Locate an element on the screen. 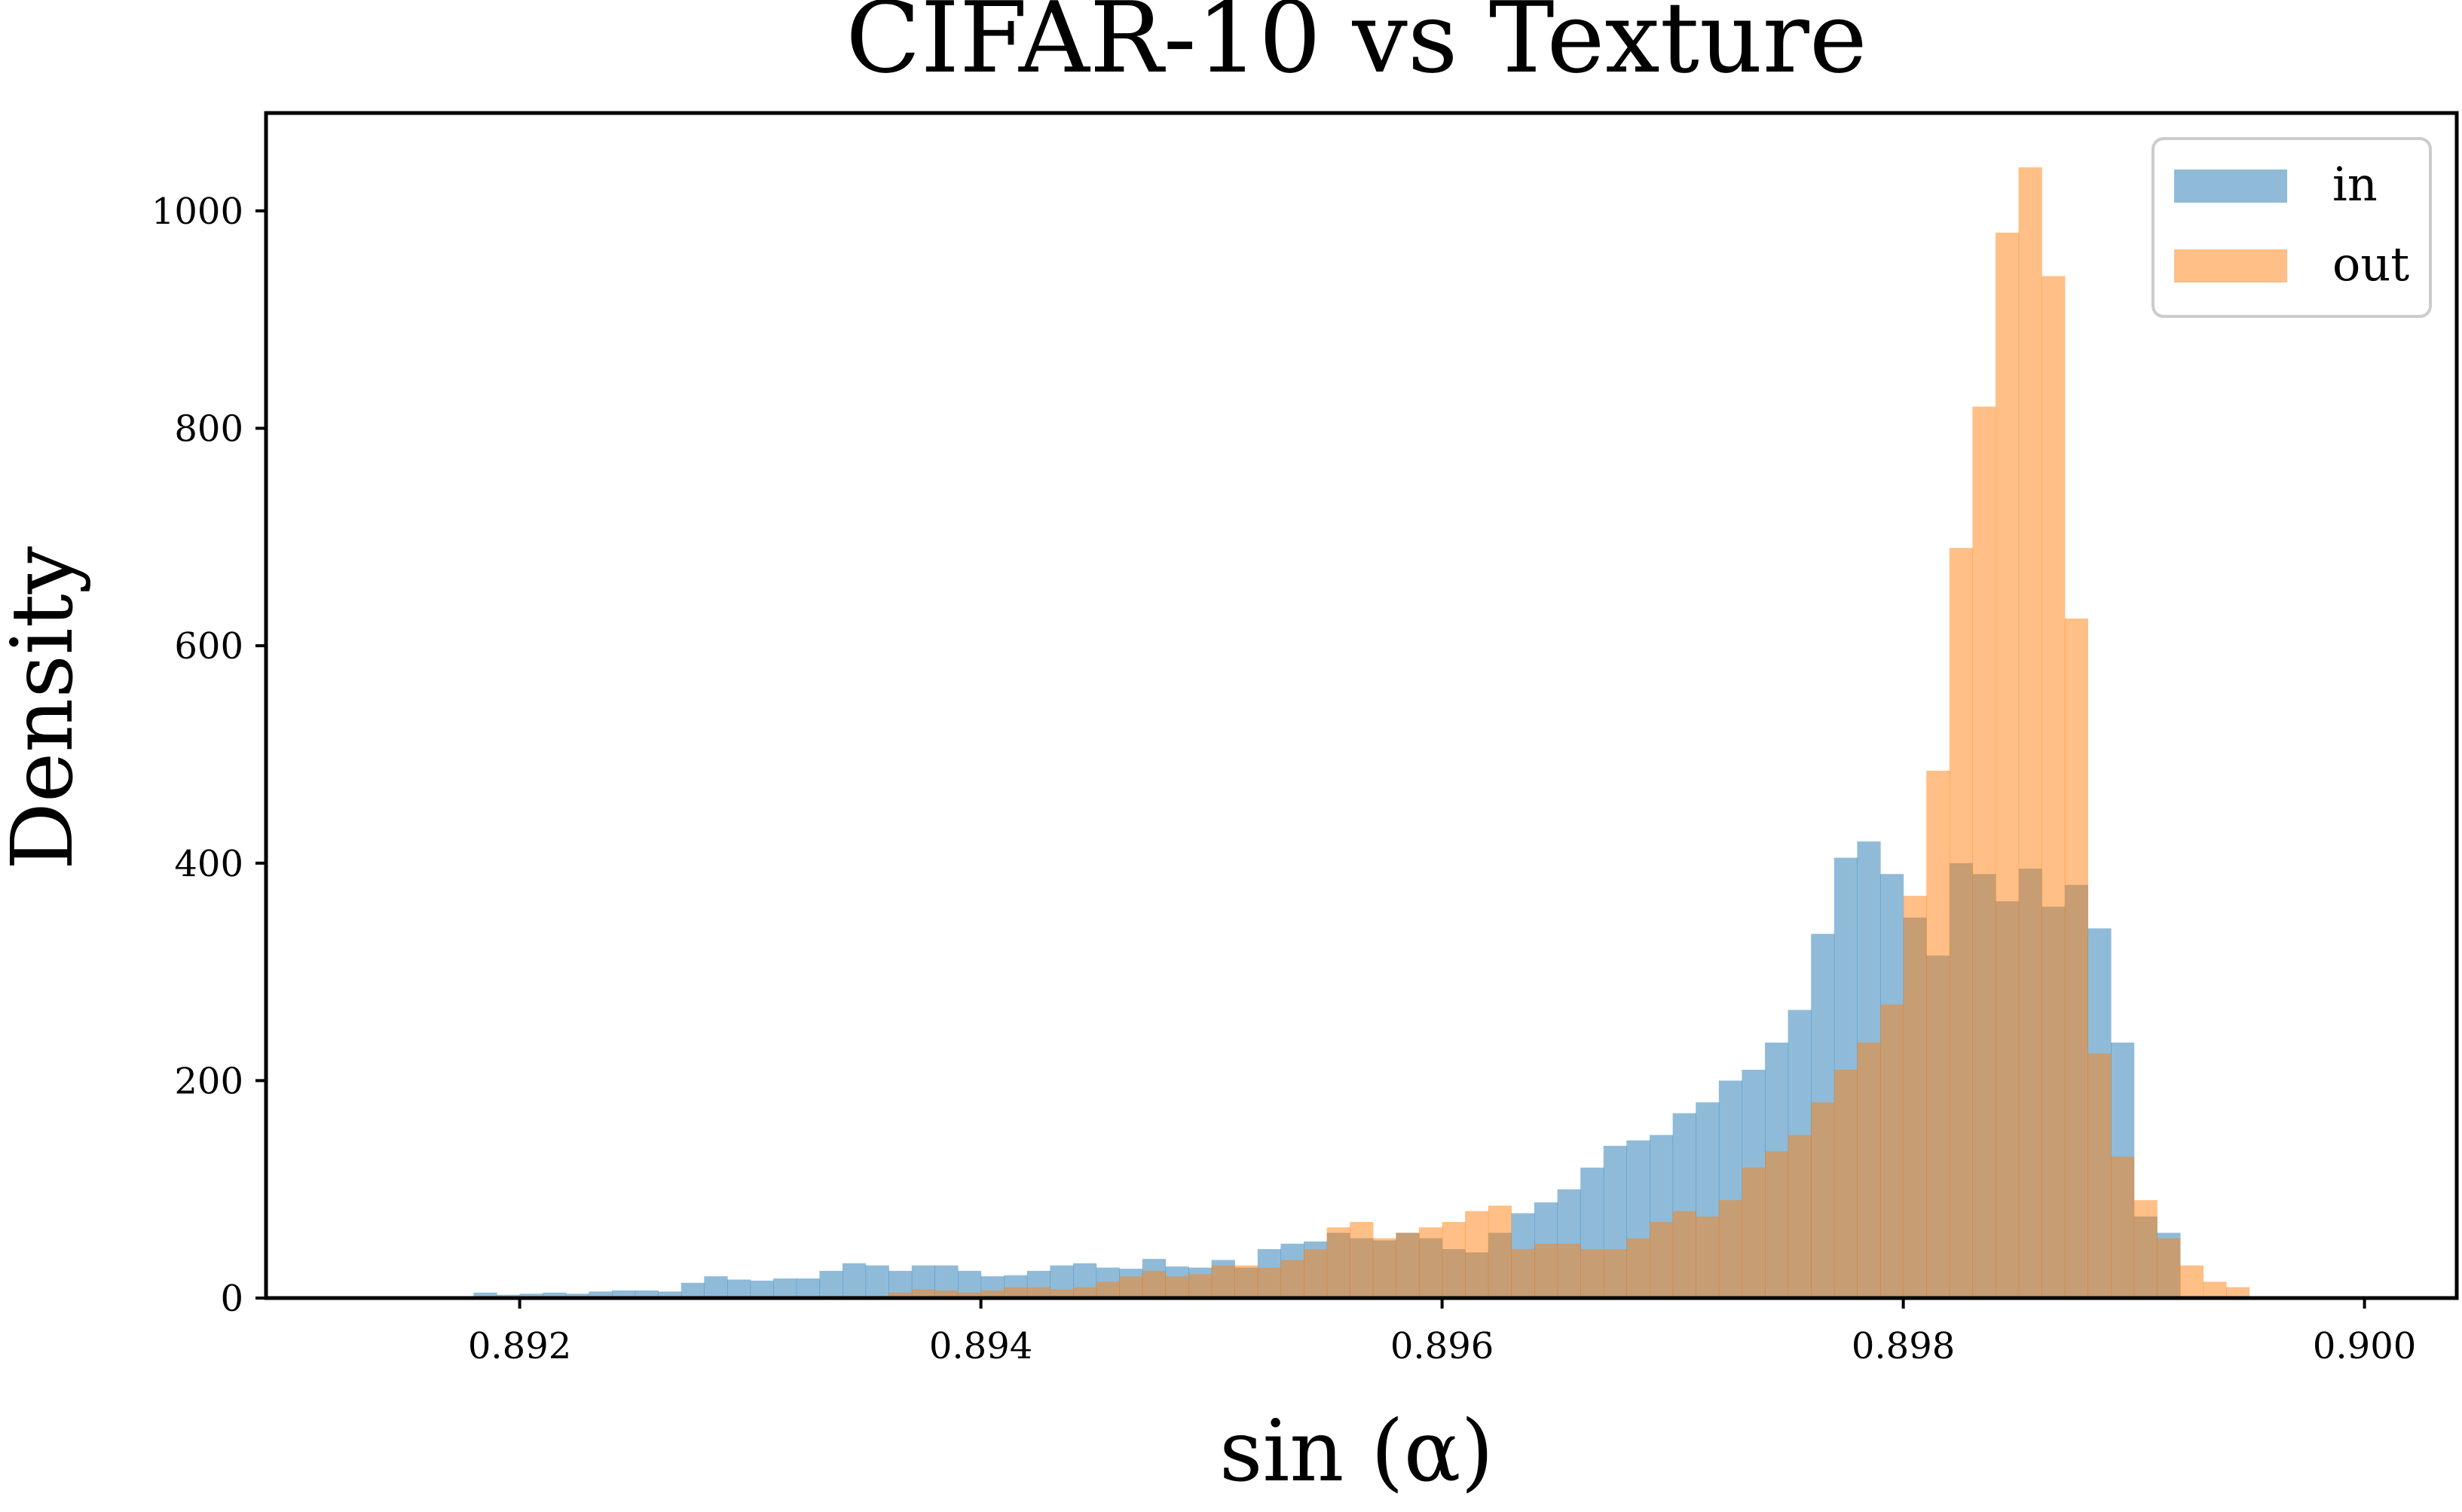 The height and width of the screenshot is (1512, 2462). x-tick-label: 0.894 is located at coordinates (980, 1346).